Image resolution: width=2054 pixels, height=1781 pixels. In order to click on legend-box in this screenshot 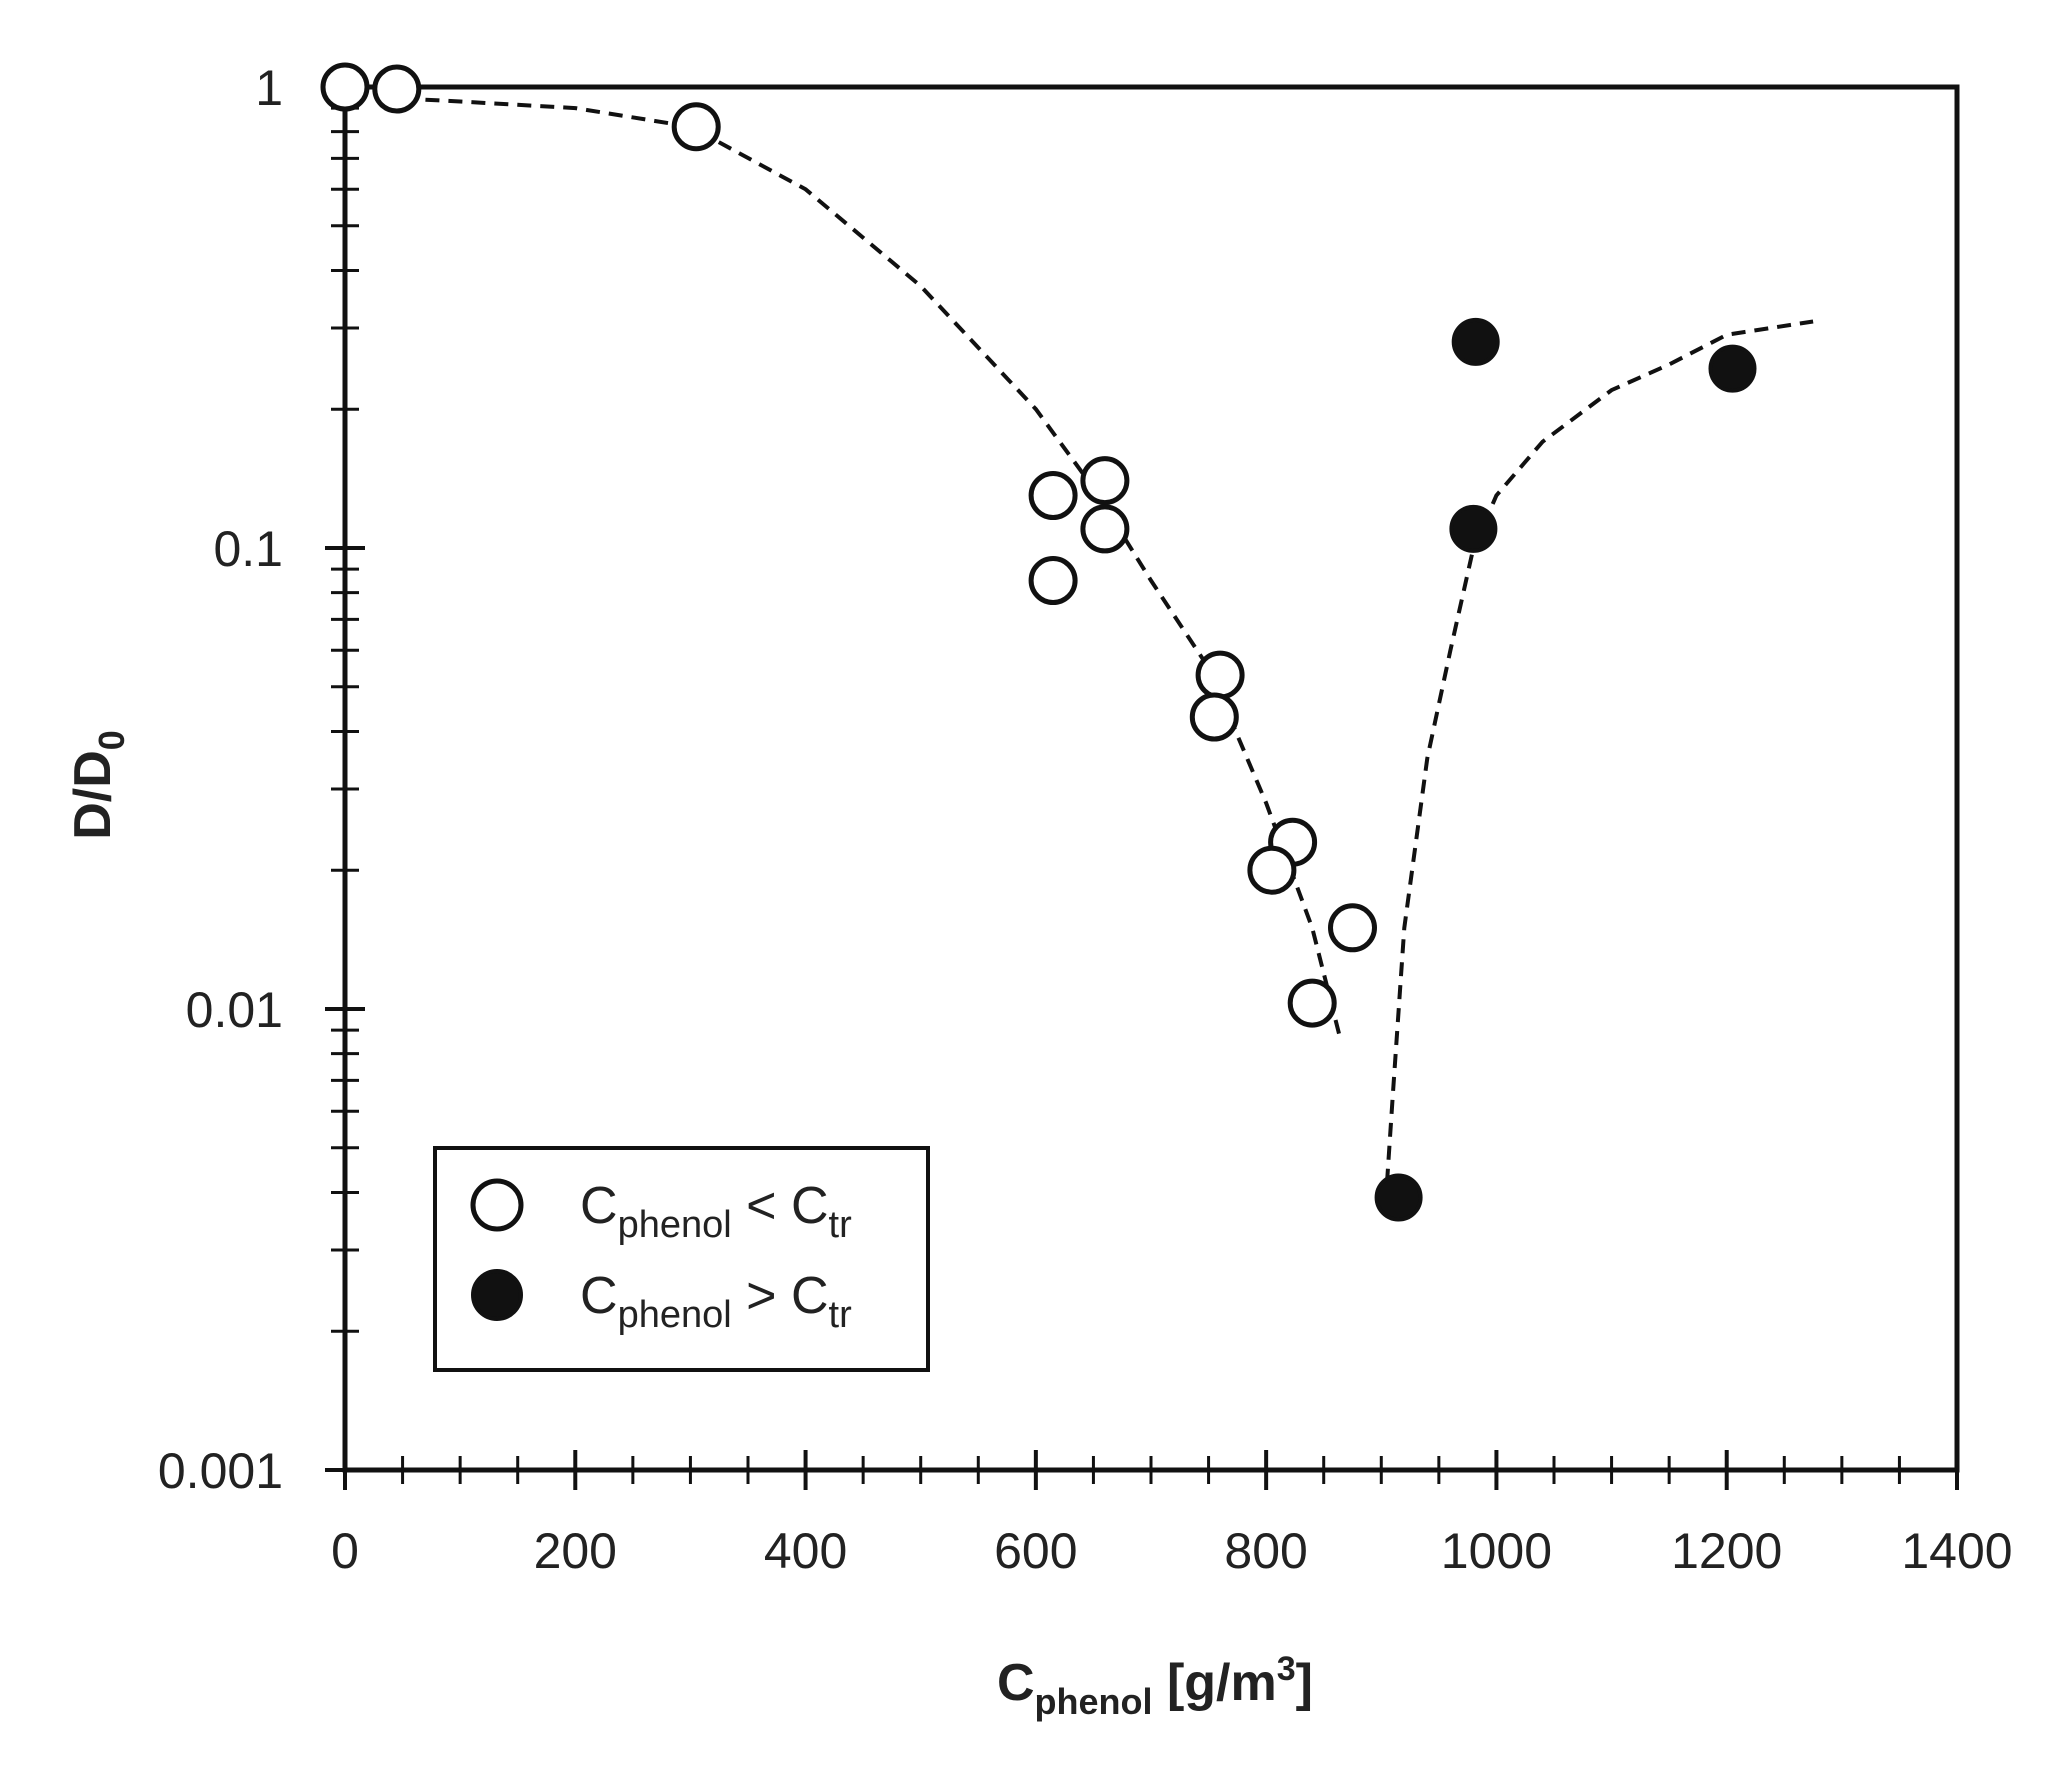, I will do `click(681, 1259)`.